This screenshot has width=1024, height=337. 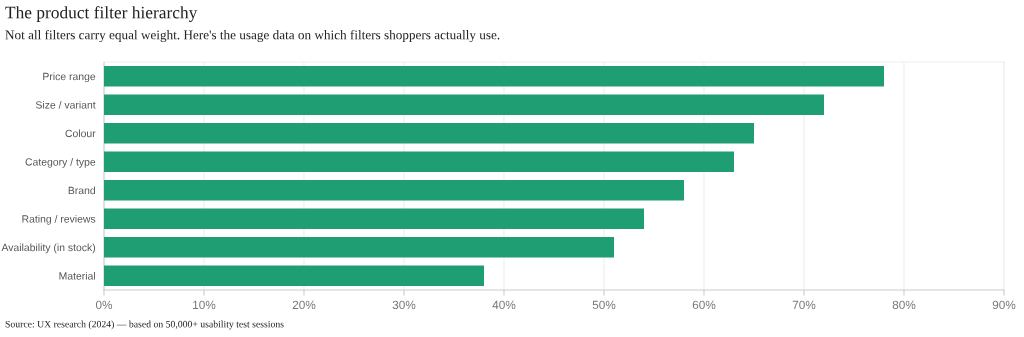 I want to click on source-note: Source: UX research (2024) — based on 50,000+ usability test sessions, so click(x=144, y=325).